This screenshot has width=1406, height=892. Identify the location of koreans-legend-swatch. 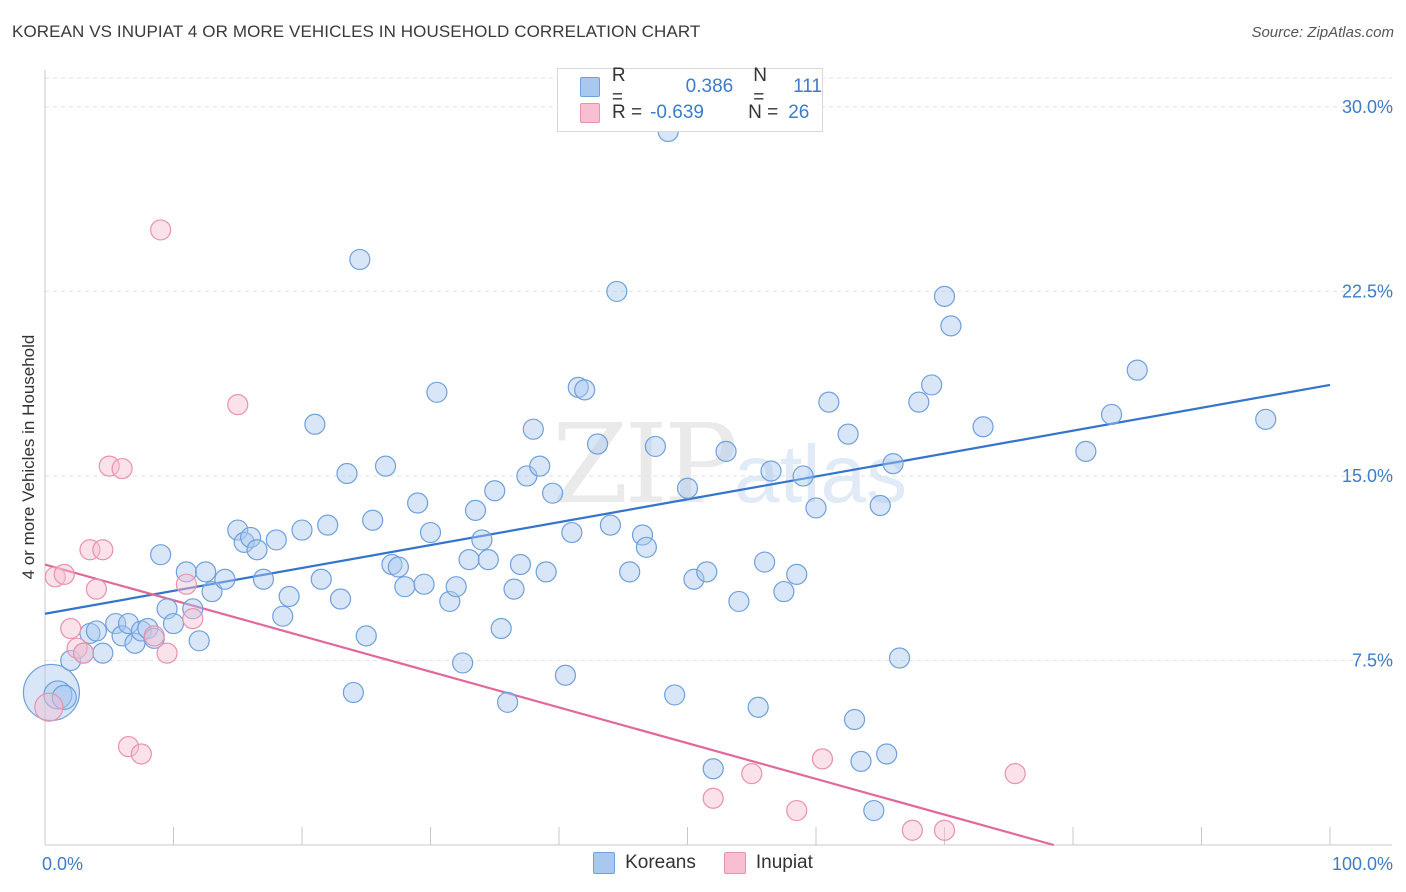
(604, 863).